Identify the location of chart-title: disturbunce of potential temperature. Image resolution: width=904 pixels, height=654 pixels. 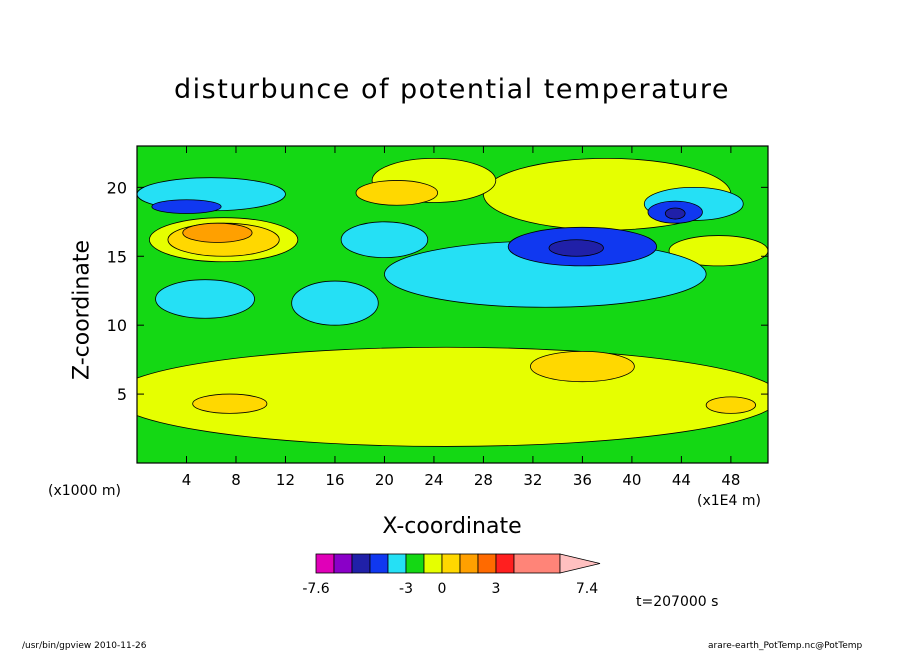
(452, 89).